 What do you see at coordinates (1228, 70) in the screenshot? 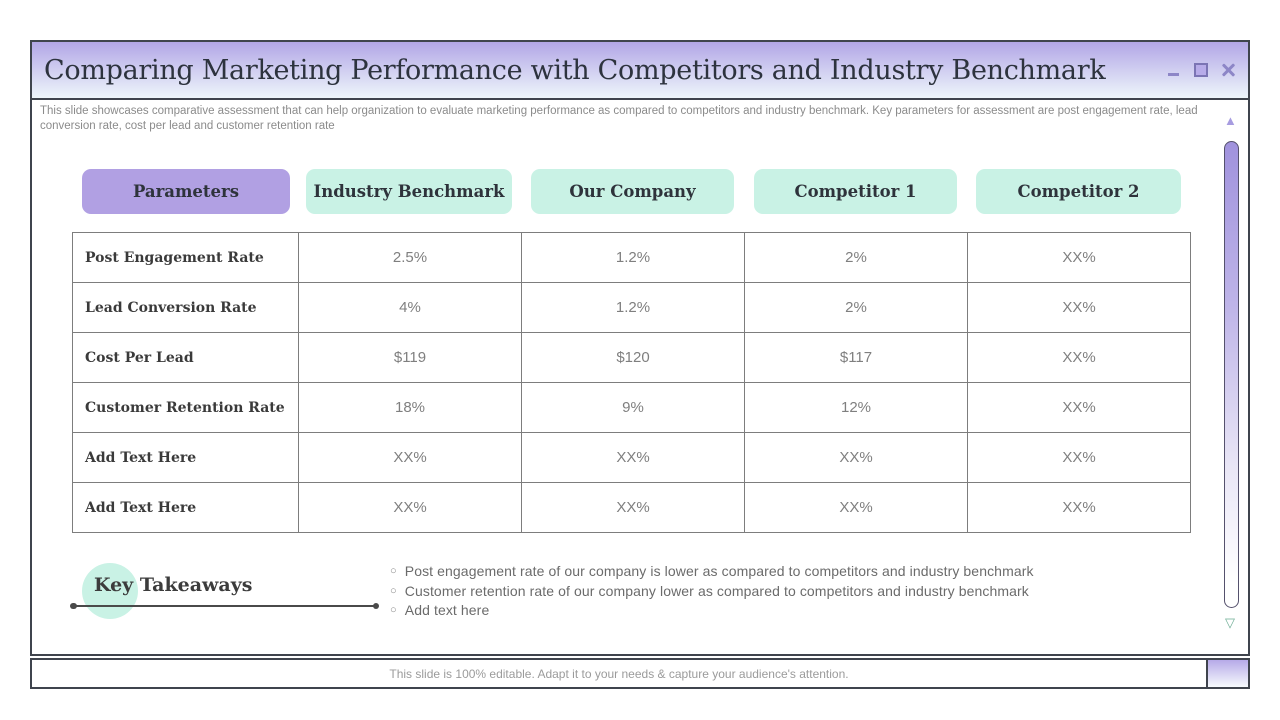
I see `close-icon` at bounding box center [1228, 70].